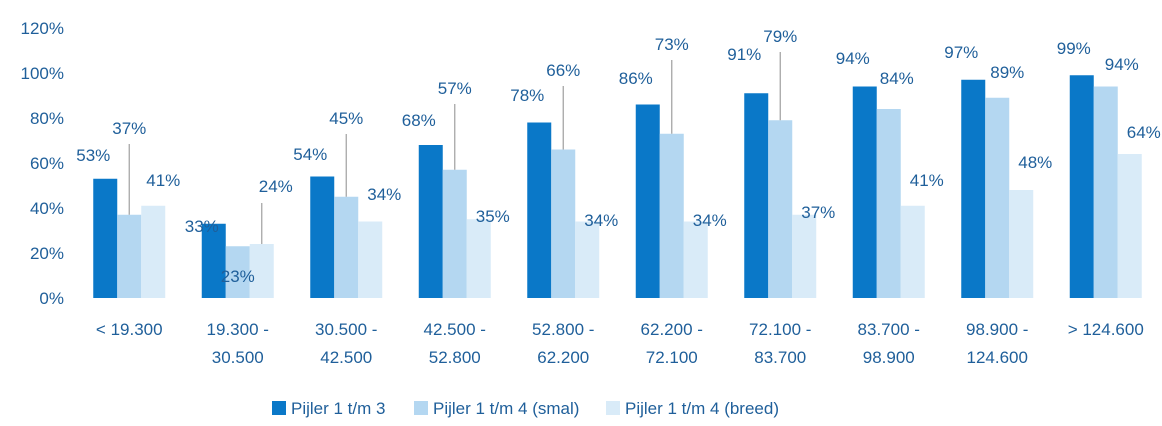 This screenshot has width=1162, height=426. I want to click on data-label: 79%, so click(780, 36).